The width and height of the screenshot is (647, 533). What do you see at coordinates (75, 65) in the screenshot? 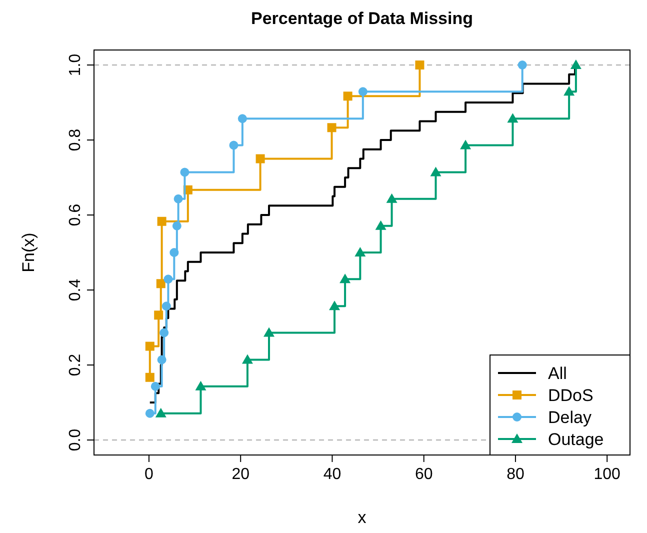
I see `y-tick-label: 1.0` at bounding box center [75, 65].